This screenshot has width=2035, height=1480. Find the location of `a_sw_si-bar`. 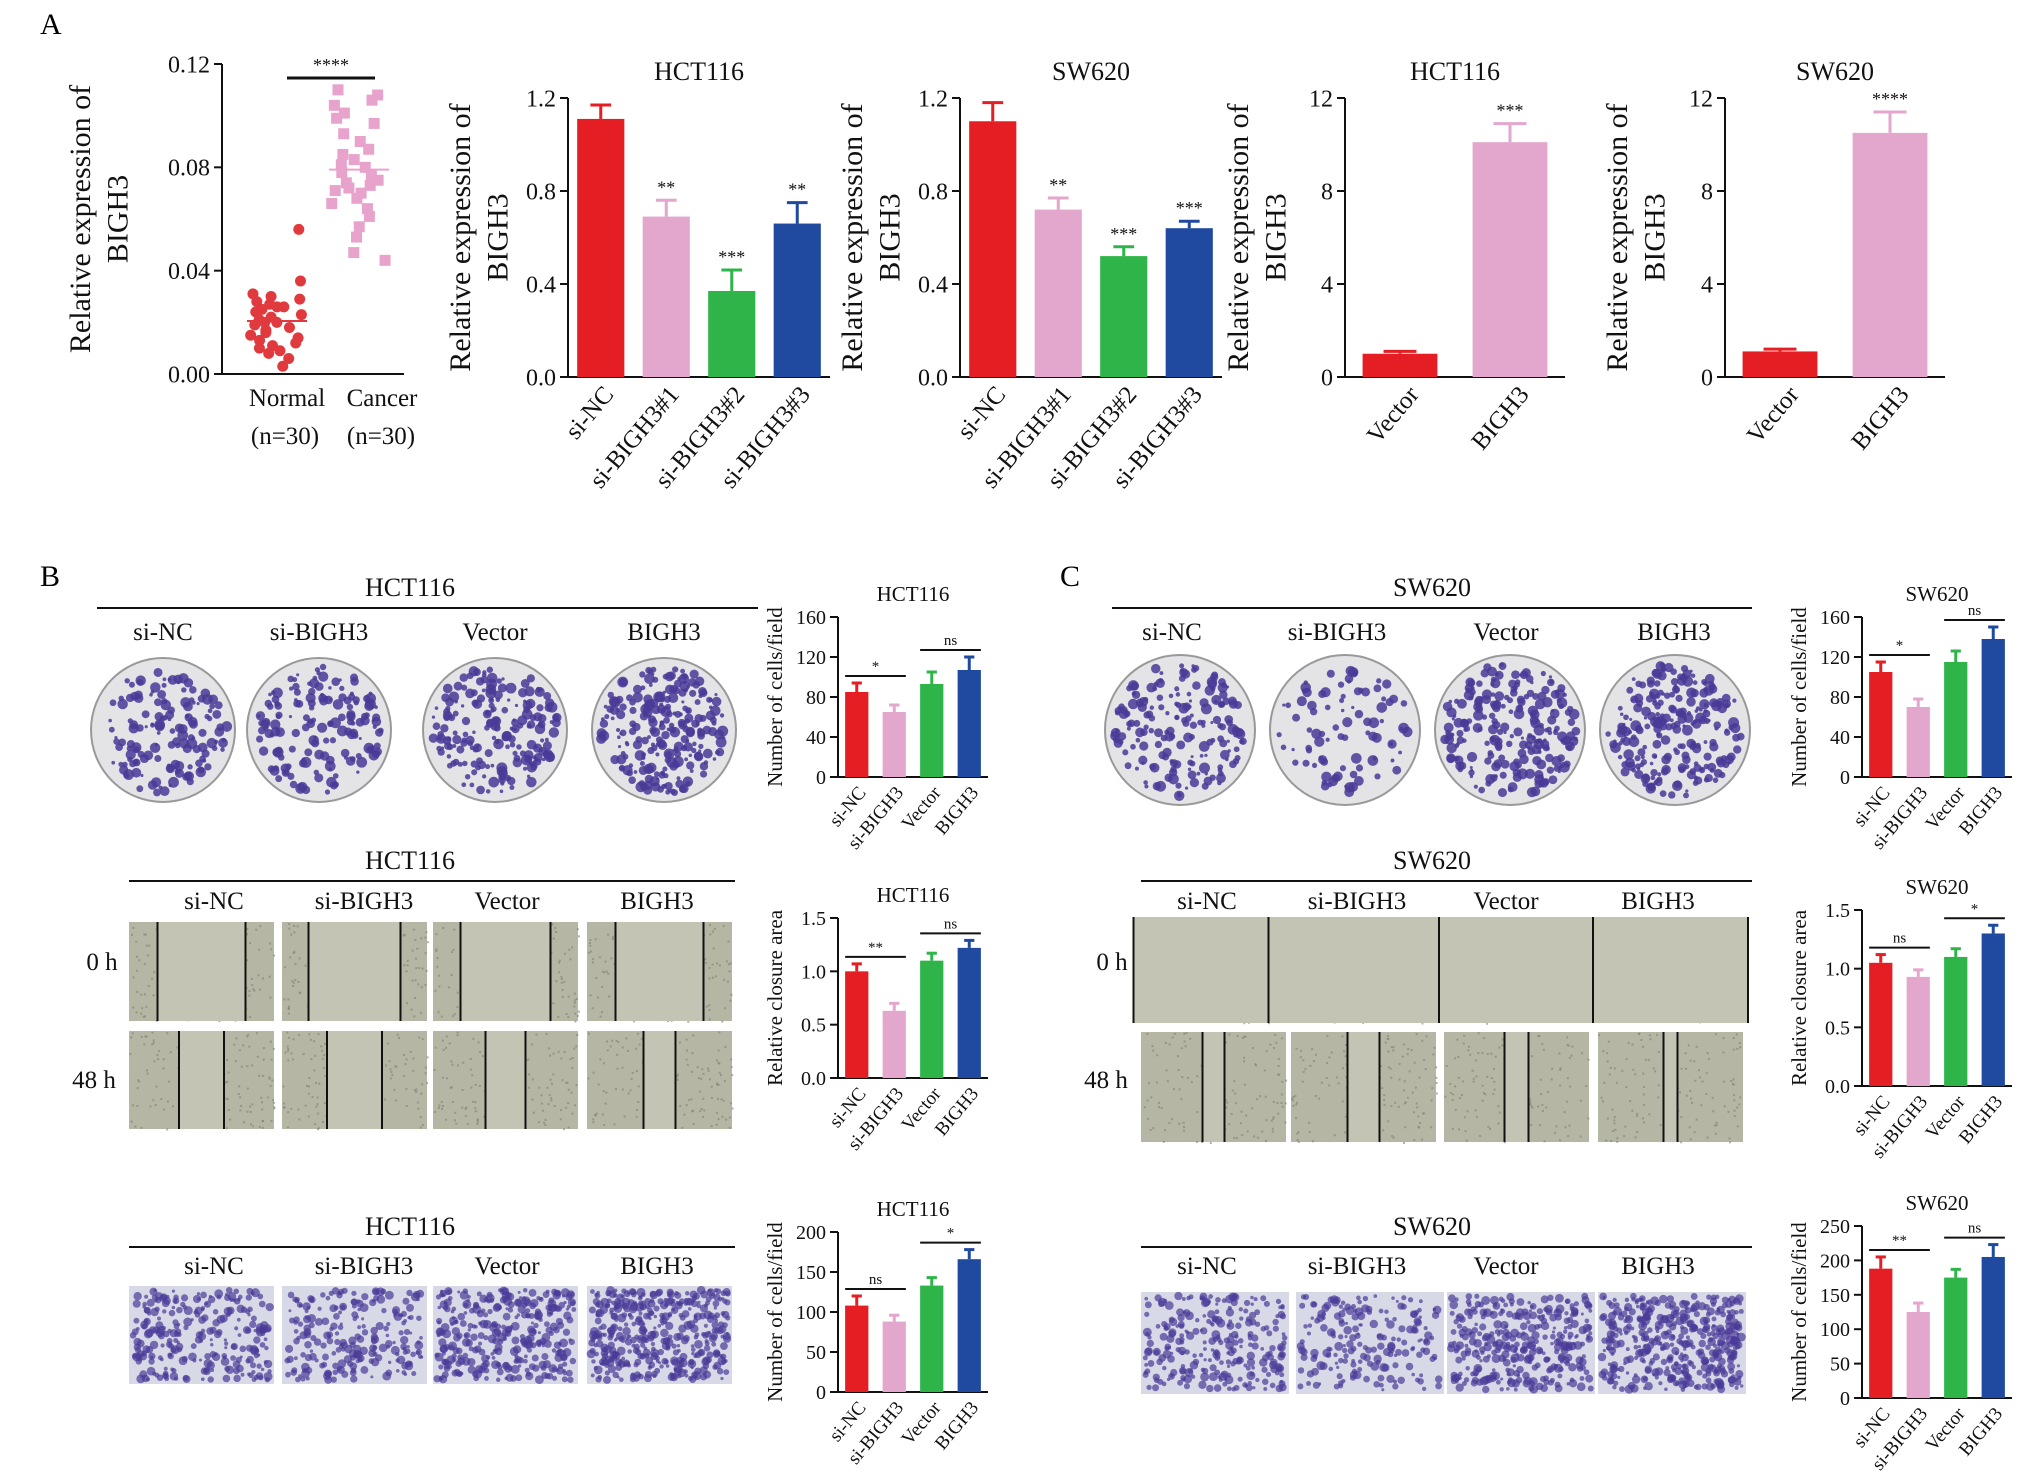

a_sw_si-bar is located at coordinates (1124, 316).